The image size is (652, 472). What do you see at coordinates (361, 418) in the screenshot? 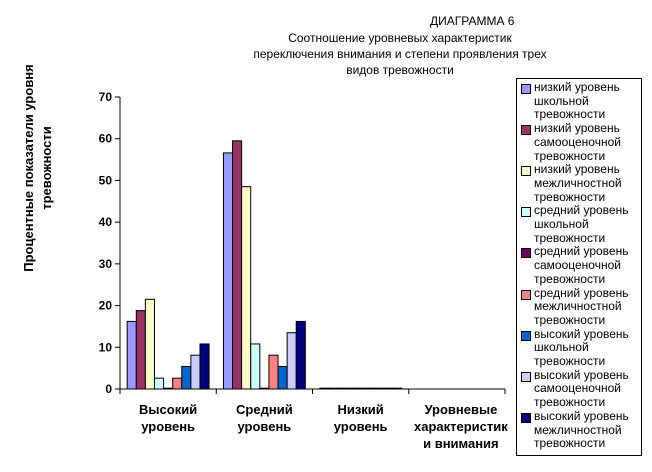
I see `x-tick-label: Низкий уровень` at bounding box center [361, 418].